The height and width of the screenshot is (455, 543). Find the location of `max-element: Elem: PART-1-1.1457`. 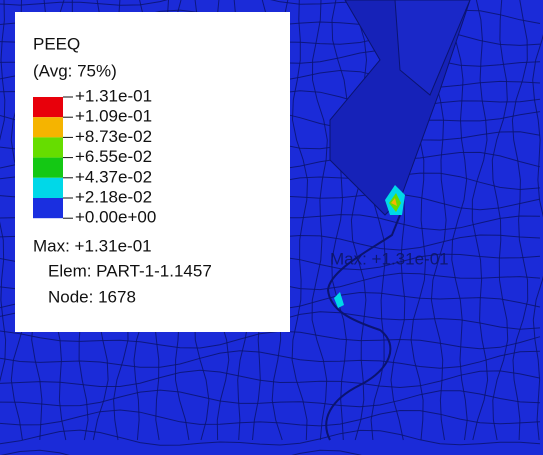

max-element: Elem: PART-1-1.1457 is located at coordinates (130, 270).